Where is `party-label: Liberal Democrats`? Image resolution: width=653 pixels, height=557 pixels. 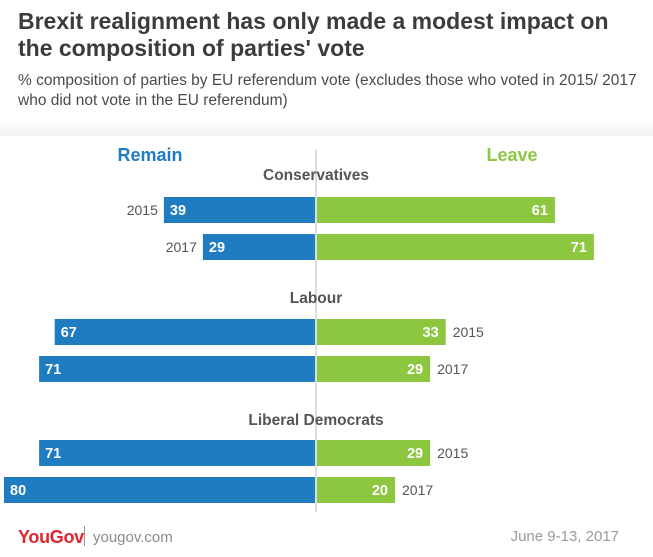 party-label: Liberal Democrats is located at coordinates (315, 420).